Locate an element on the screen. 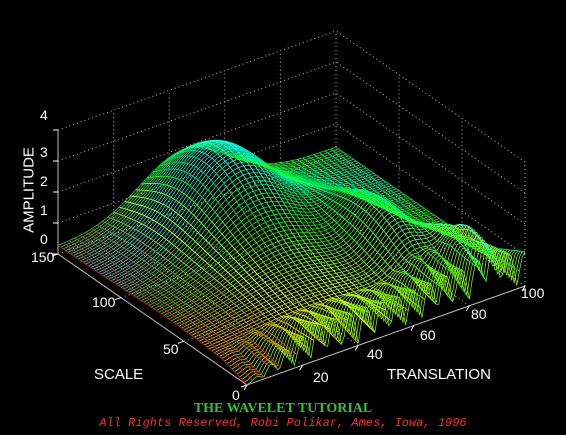 Image resolution: width=566 pixels, height=435 pixels. y-tick-50: 50 is located at coordinates (171, 349).